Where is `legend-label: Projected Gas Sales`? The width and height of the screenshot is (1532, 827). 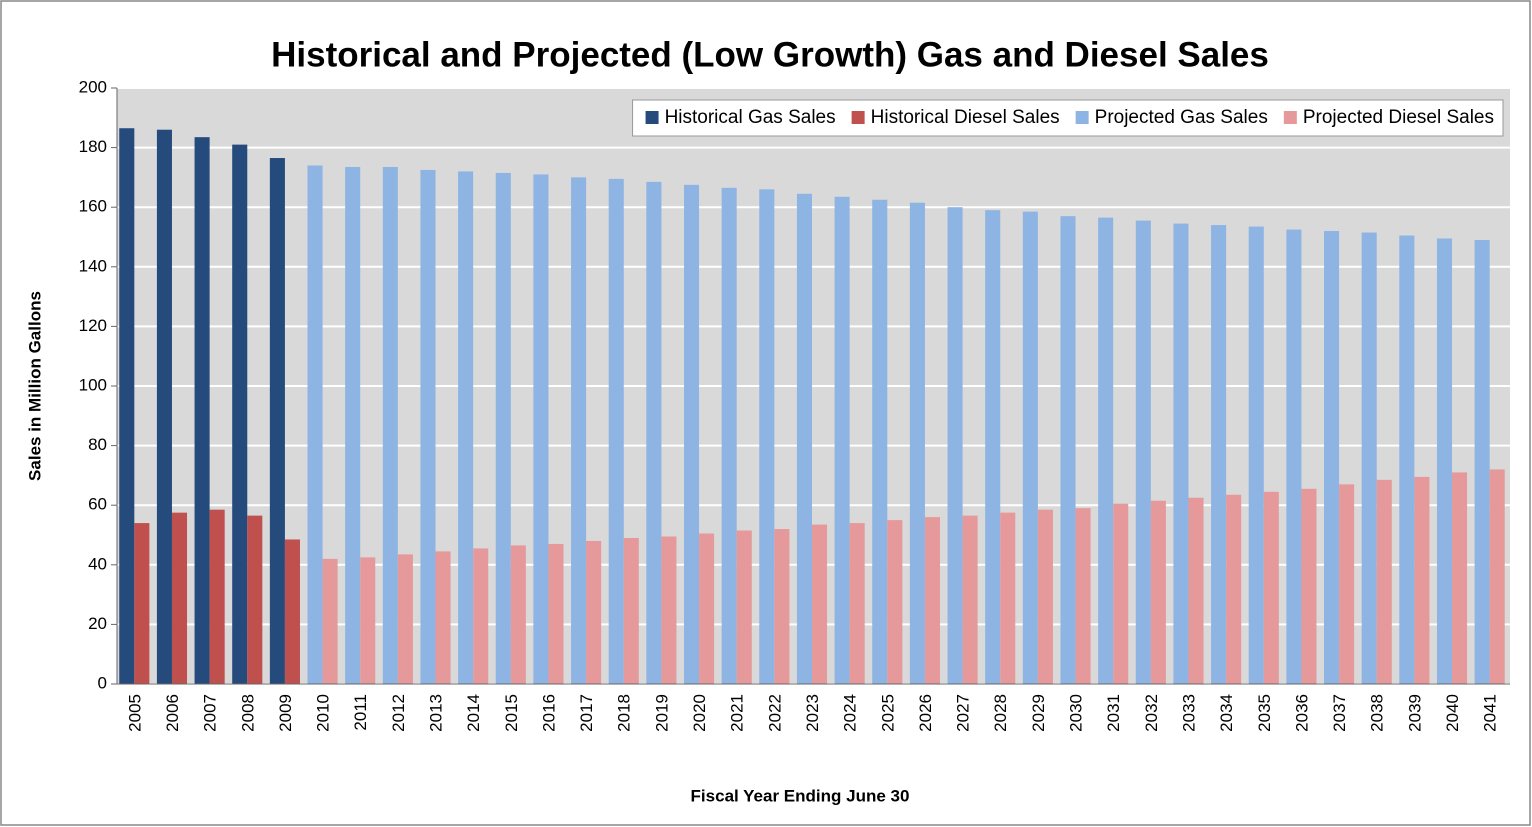
legend-label: Projected Gas Sales is located at coordinates (1181, 117).